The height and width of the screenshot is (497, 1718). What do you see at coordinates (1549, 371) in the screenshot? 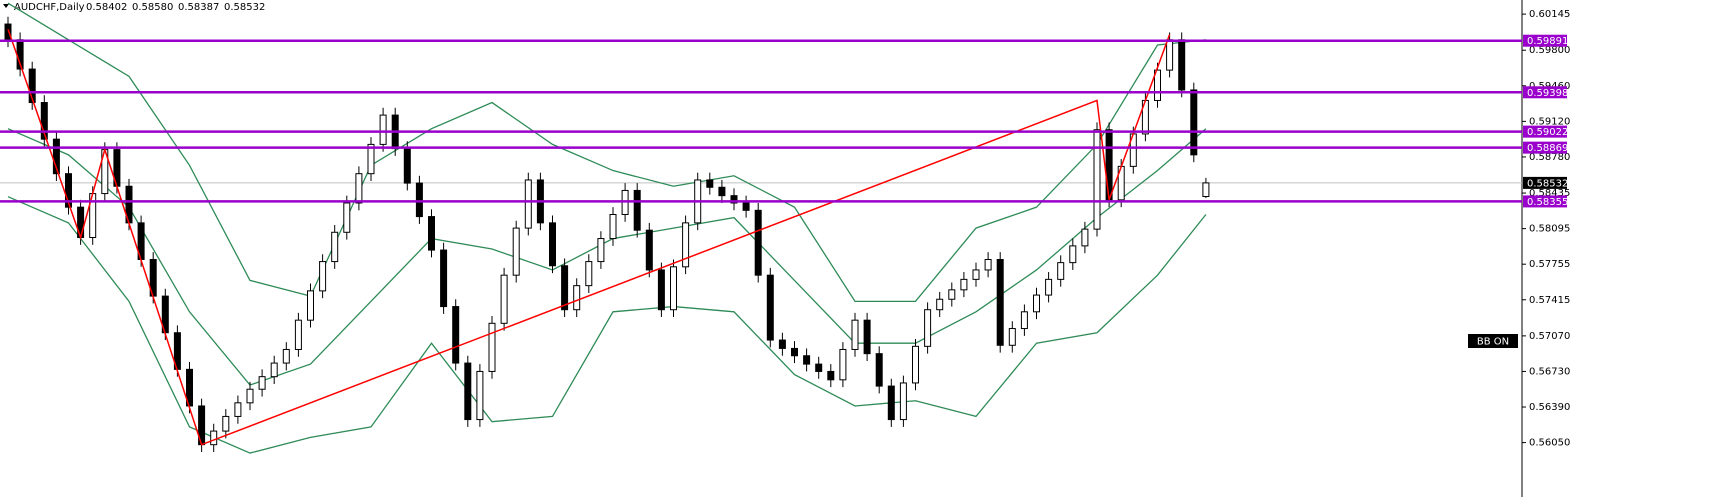
I see `y-tick-label: 0.56730` at bounding box center [1549, 371].